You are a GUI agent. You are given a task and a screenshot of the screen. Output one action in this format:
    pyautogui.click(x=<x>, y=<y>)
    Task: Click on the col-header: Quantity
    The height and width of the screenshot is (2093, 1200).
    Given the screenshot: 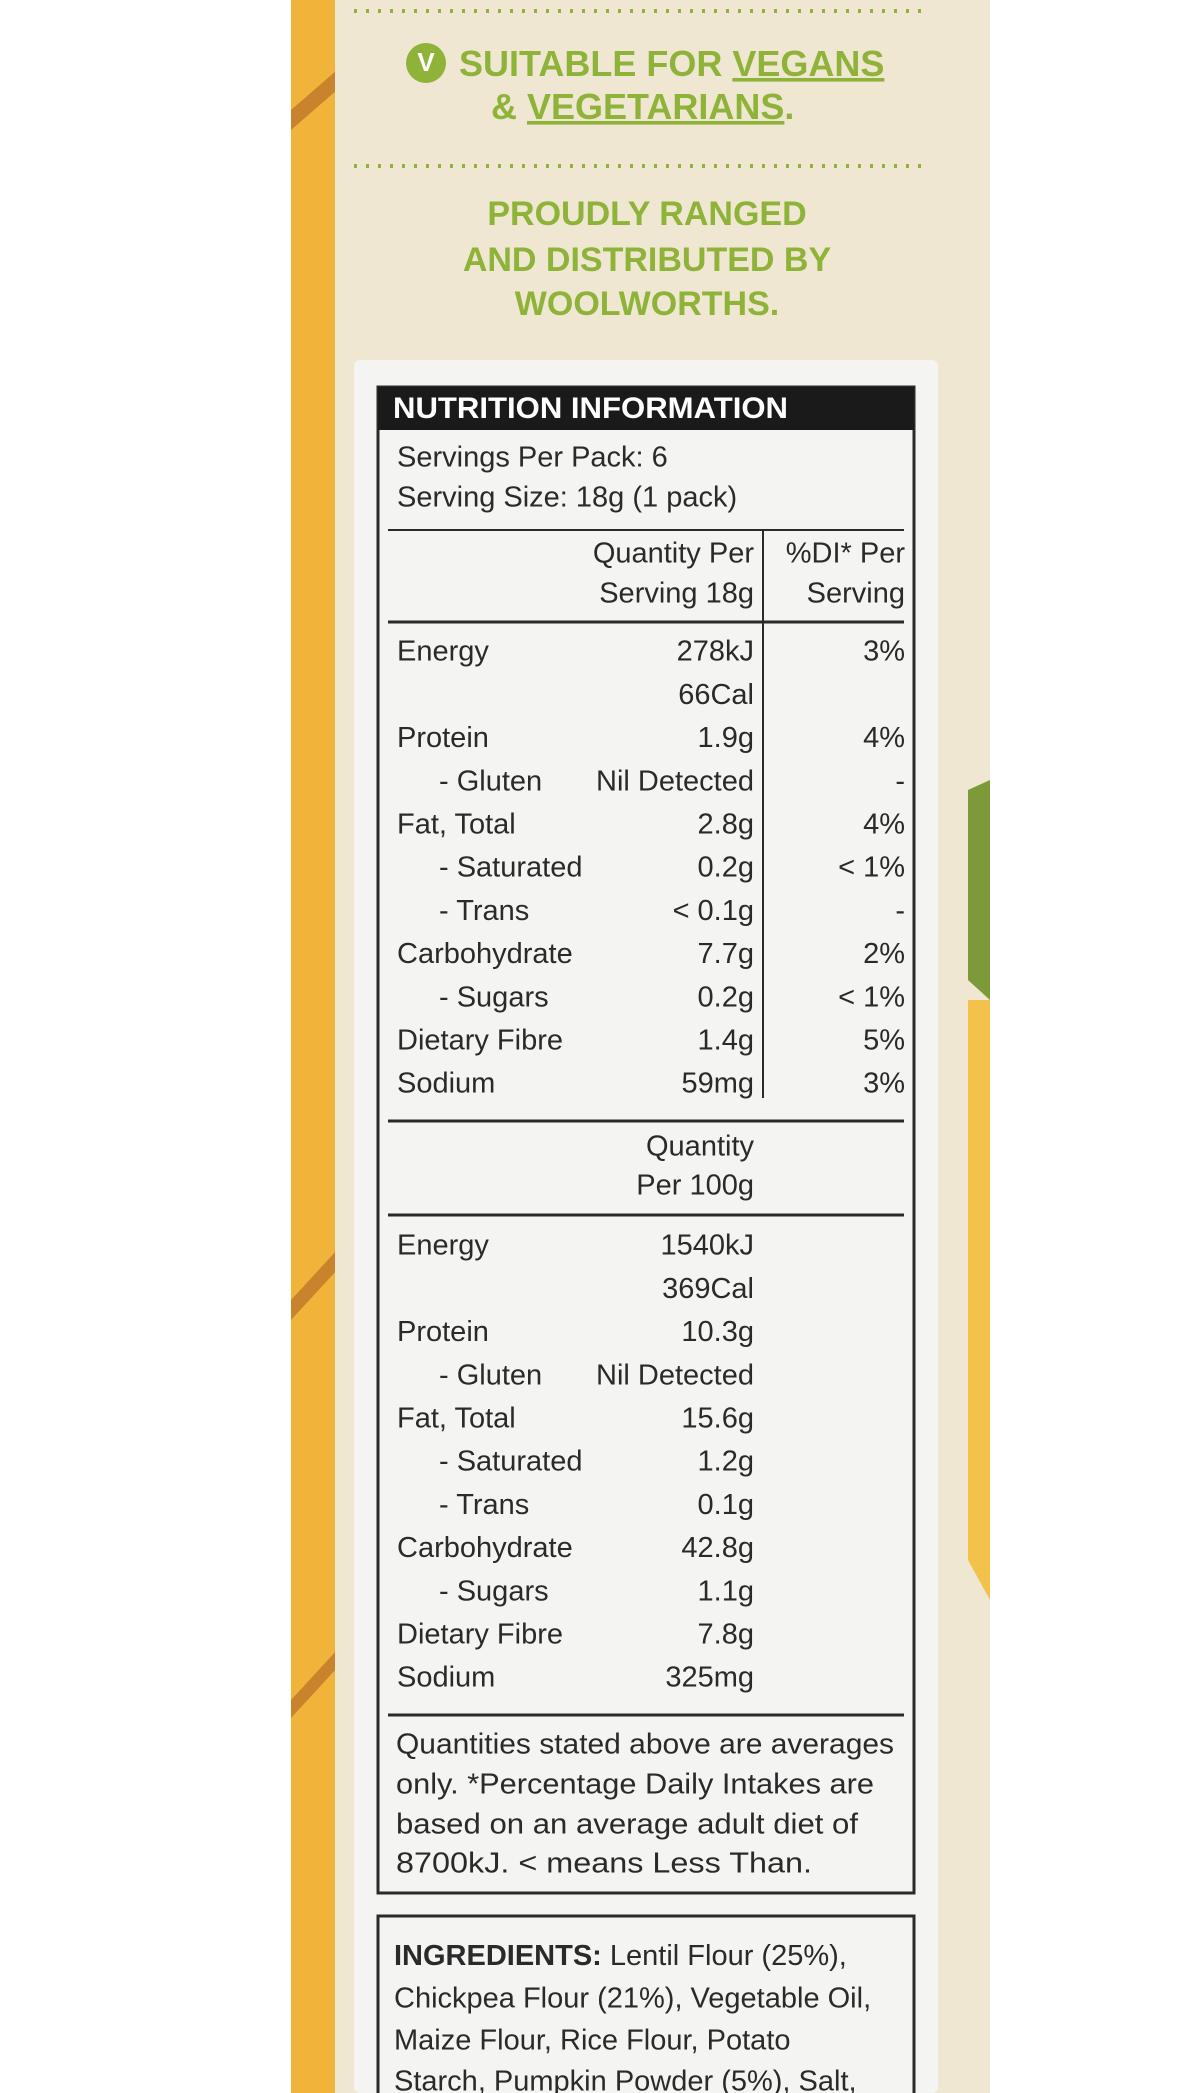 What is the action you would take?
    pyautogui.click(x=700, y=1147)
    